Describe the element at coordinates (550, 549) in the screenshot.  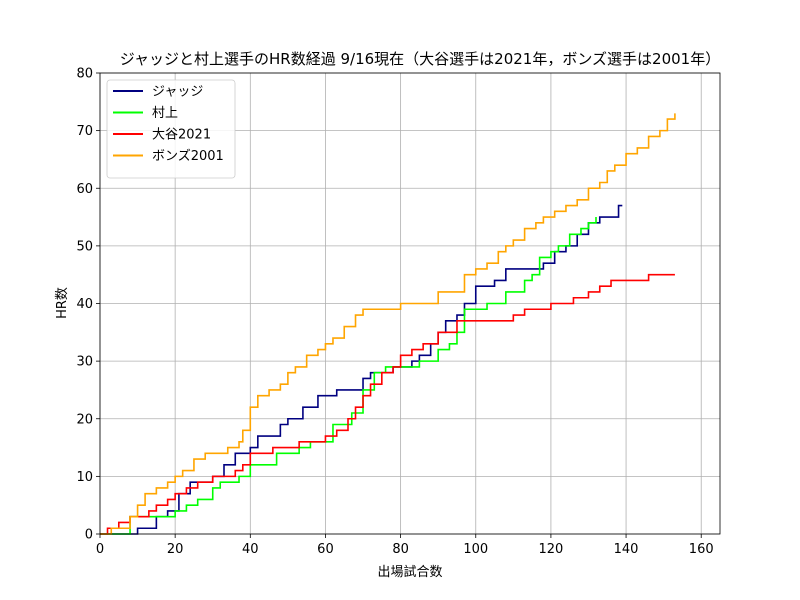
I see `x-tick-label: 120` at that location.